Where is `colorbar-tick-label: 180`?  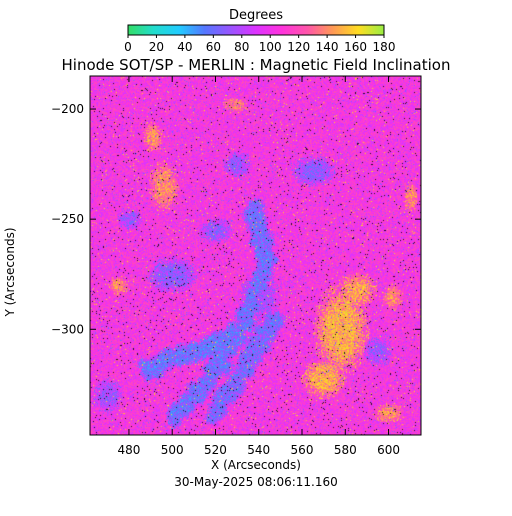
colorbar-tick-label: 180 is located at coordinates (384, 47).